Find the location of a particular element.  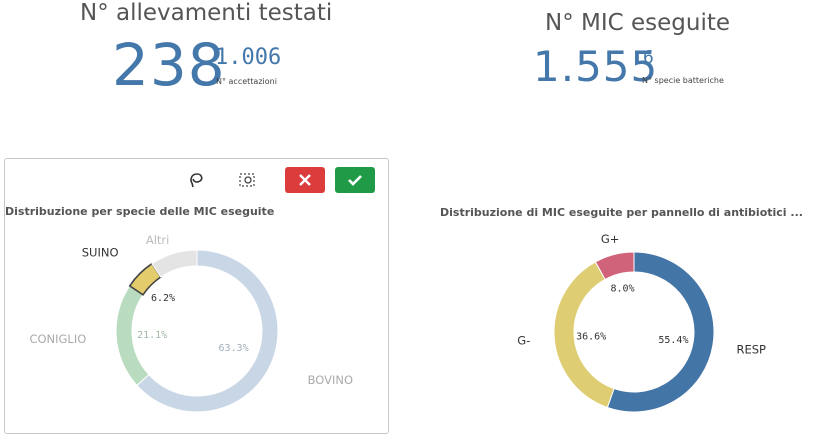

value-label-coniglio: 21.1% is located at coordinates (152, 335).